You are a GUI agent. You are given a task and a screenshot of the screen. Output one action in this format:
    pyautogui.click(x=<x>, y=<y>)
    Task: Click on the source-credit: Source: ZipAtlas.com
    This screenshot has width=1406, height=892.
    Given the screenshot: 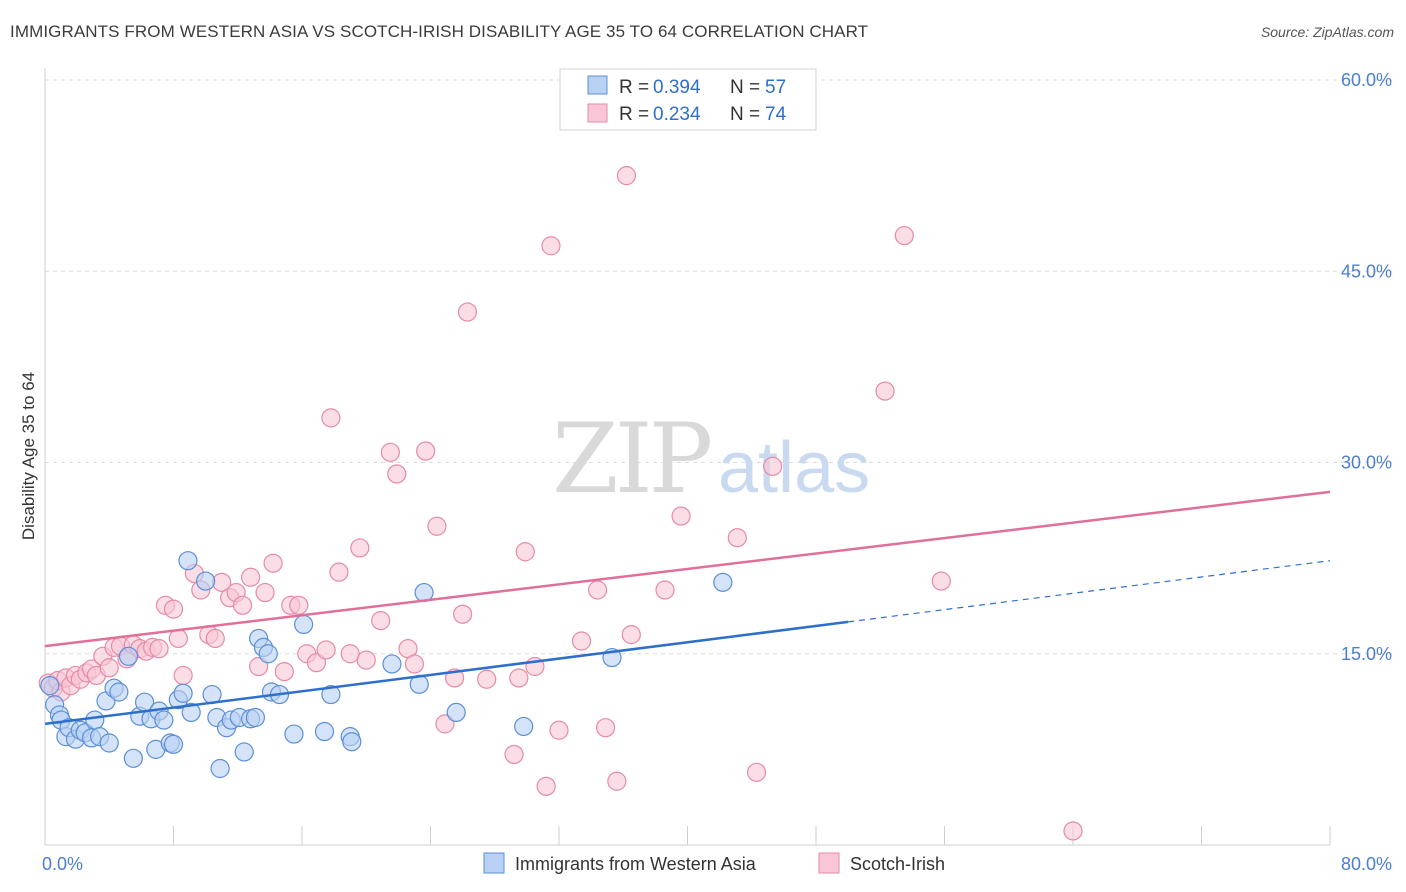 What is the action you would take?
    pyautogui.click(x=1327, y=32)
    